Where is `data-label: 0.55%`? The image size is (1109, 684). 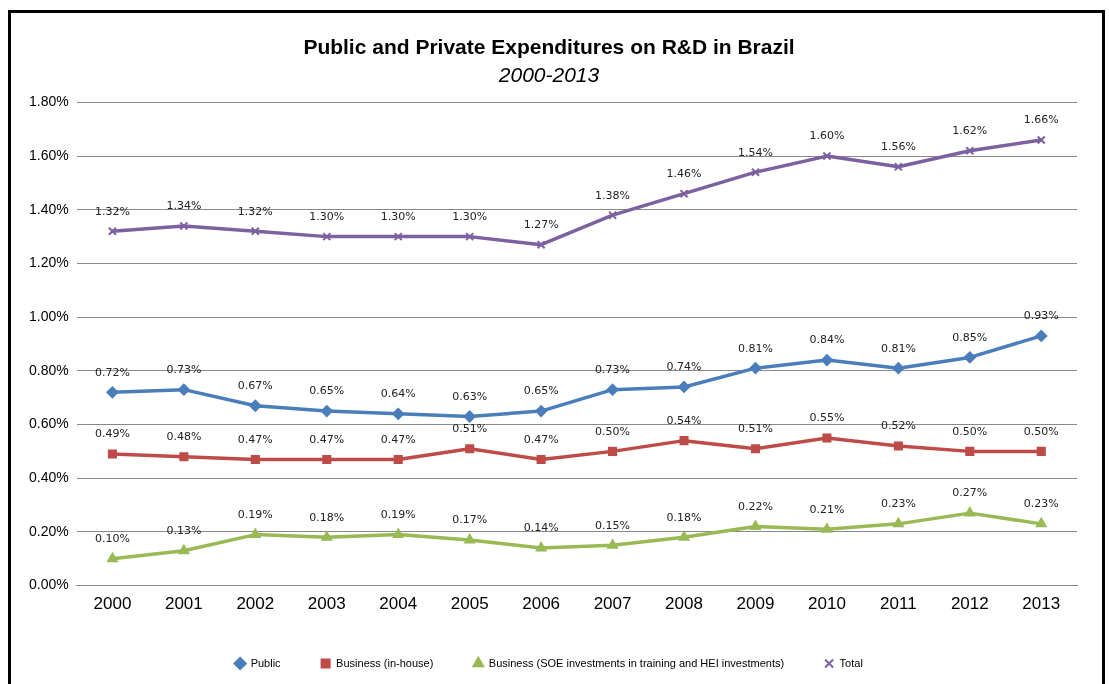 data-label: 0.55% is located at coordinates (827, 418).